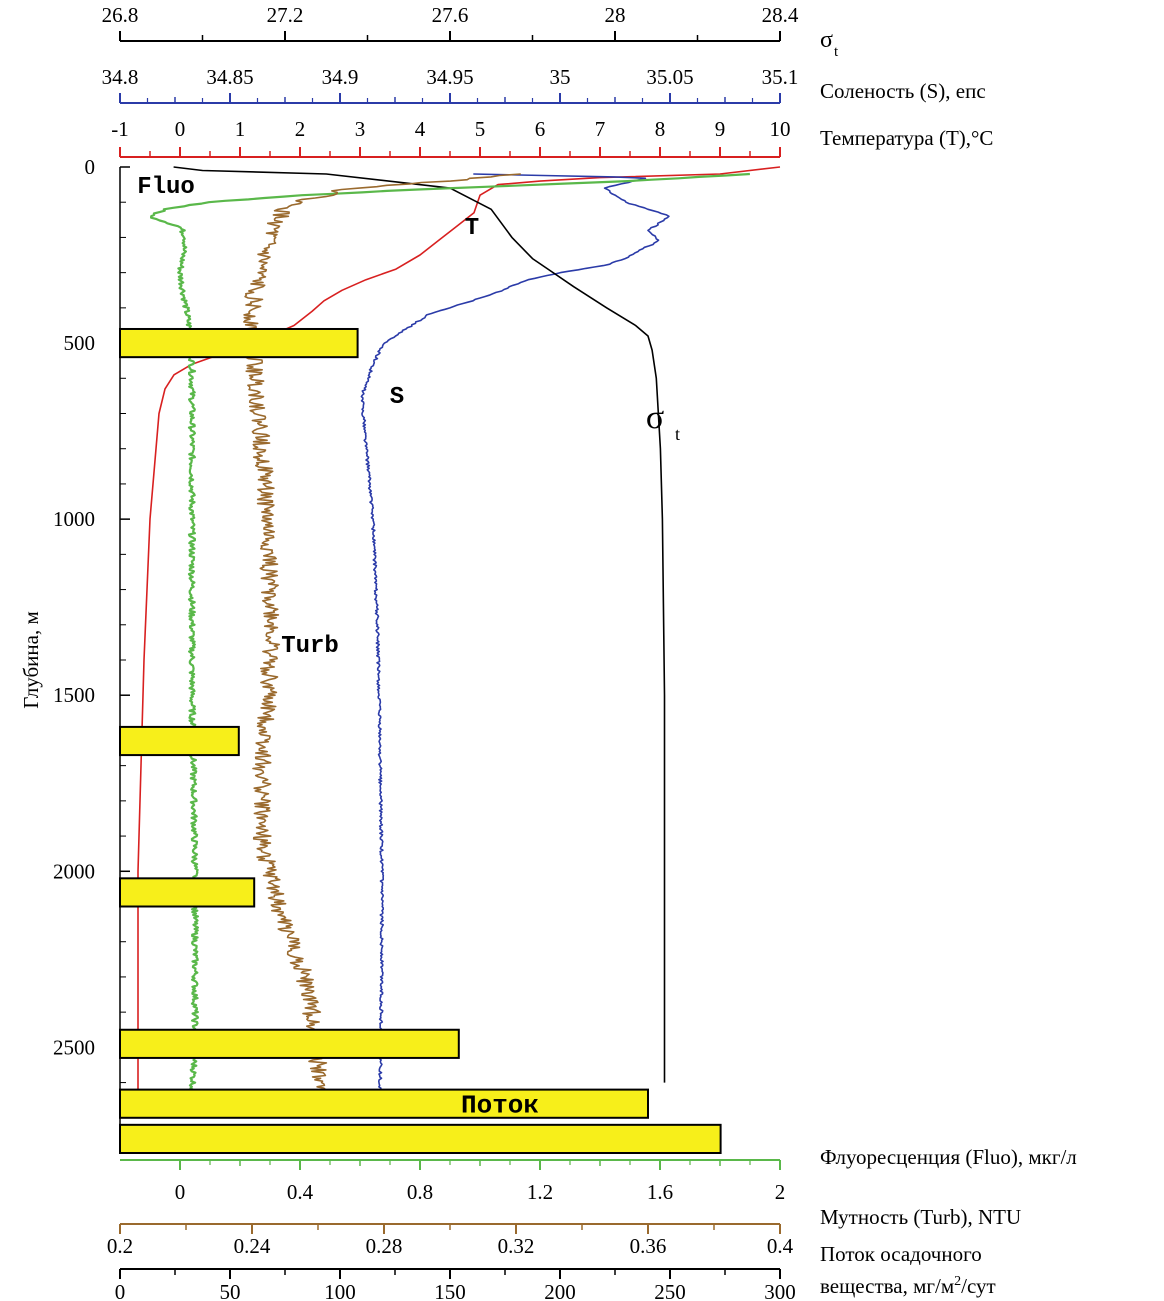 The height and width of the screenshot is (1301, 1164). What do you see at coordinates (780, 129) in the screenshot?
I see `temperature-tick-label: 10` at bounding box center [780, 129].